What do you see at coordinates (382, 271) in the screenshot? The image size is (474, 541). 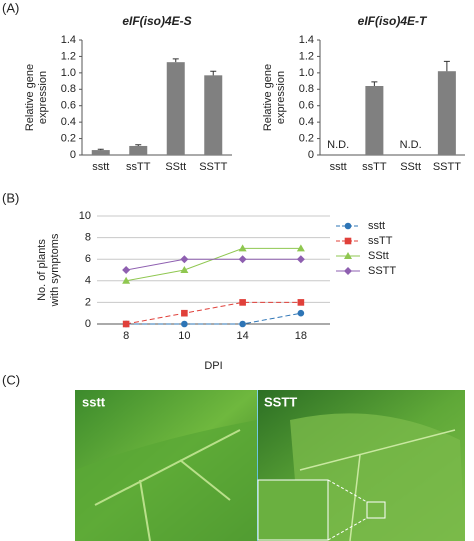 I see `legend-label: SSTT` at bounding box center [382, 271].